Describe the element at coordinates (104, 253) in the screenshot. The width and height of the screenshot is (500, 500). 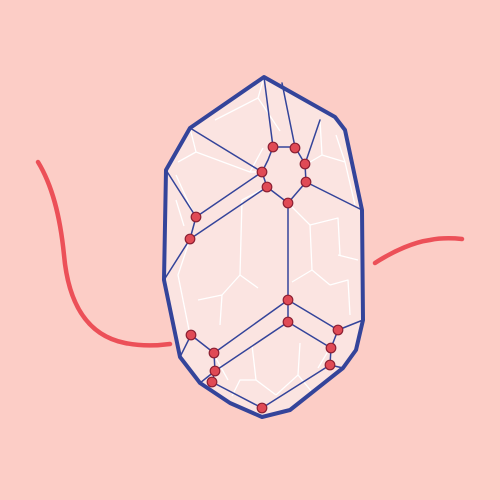
I see `left-curve` at that location.